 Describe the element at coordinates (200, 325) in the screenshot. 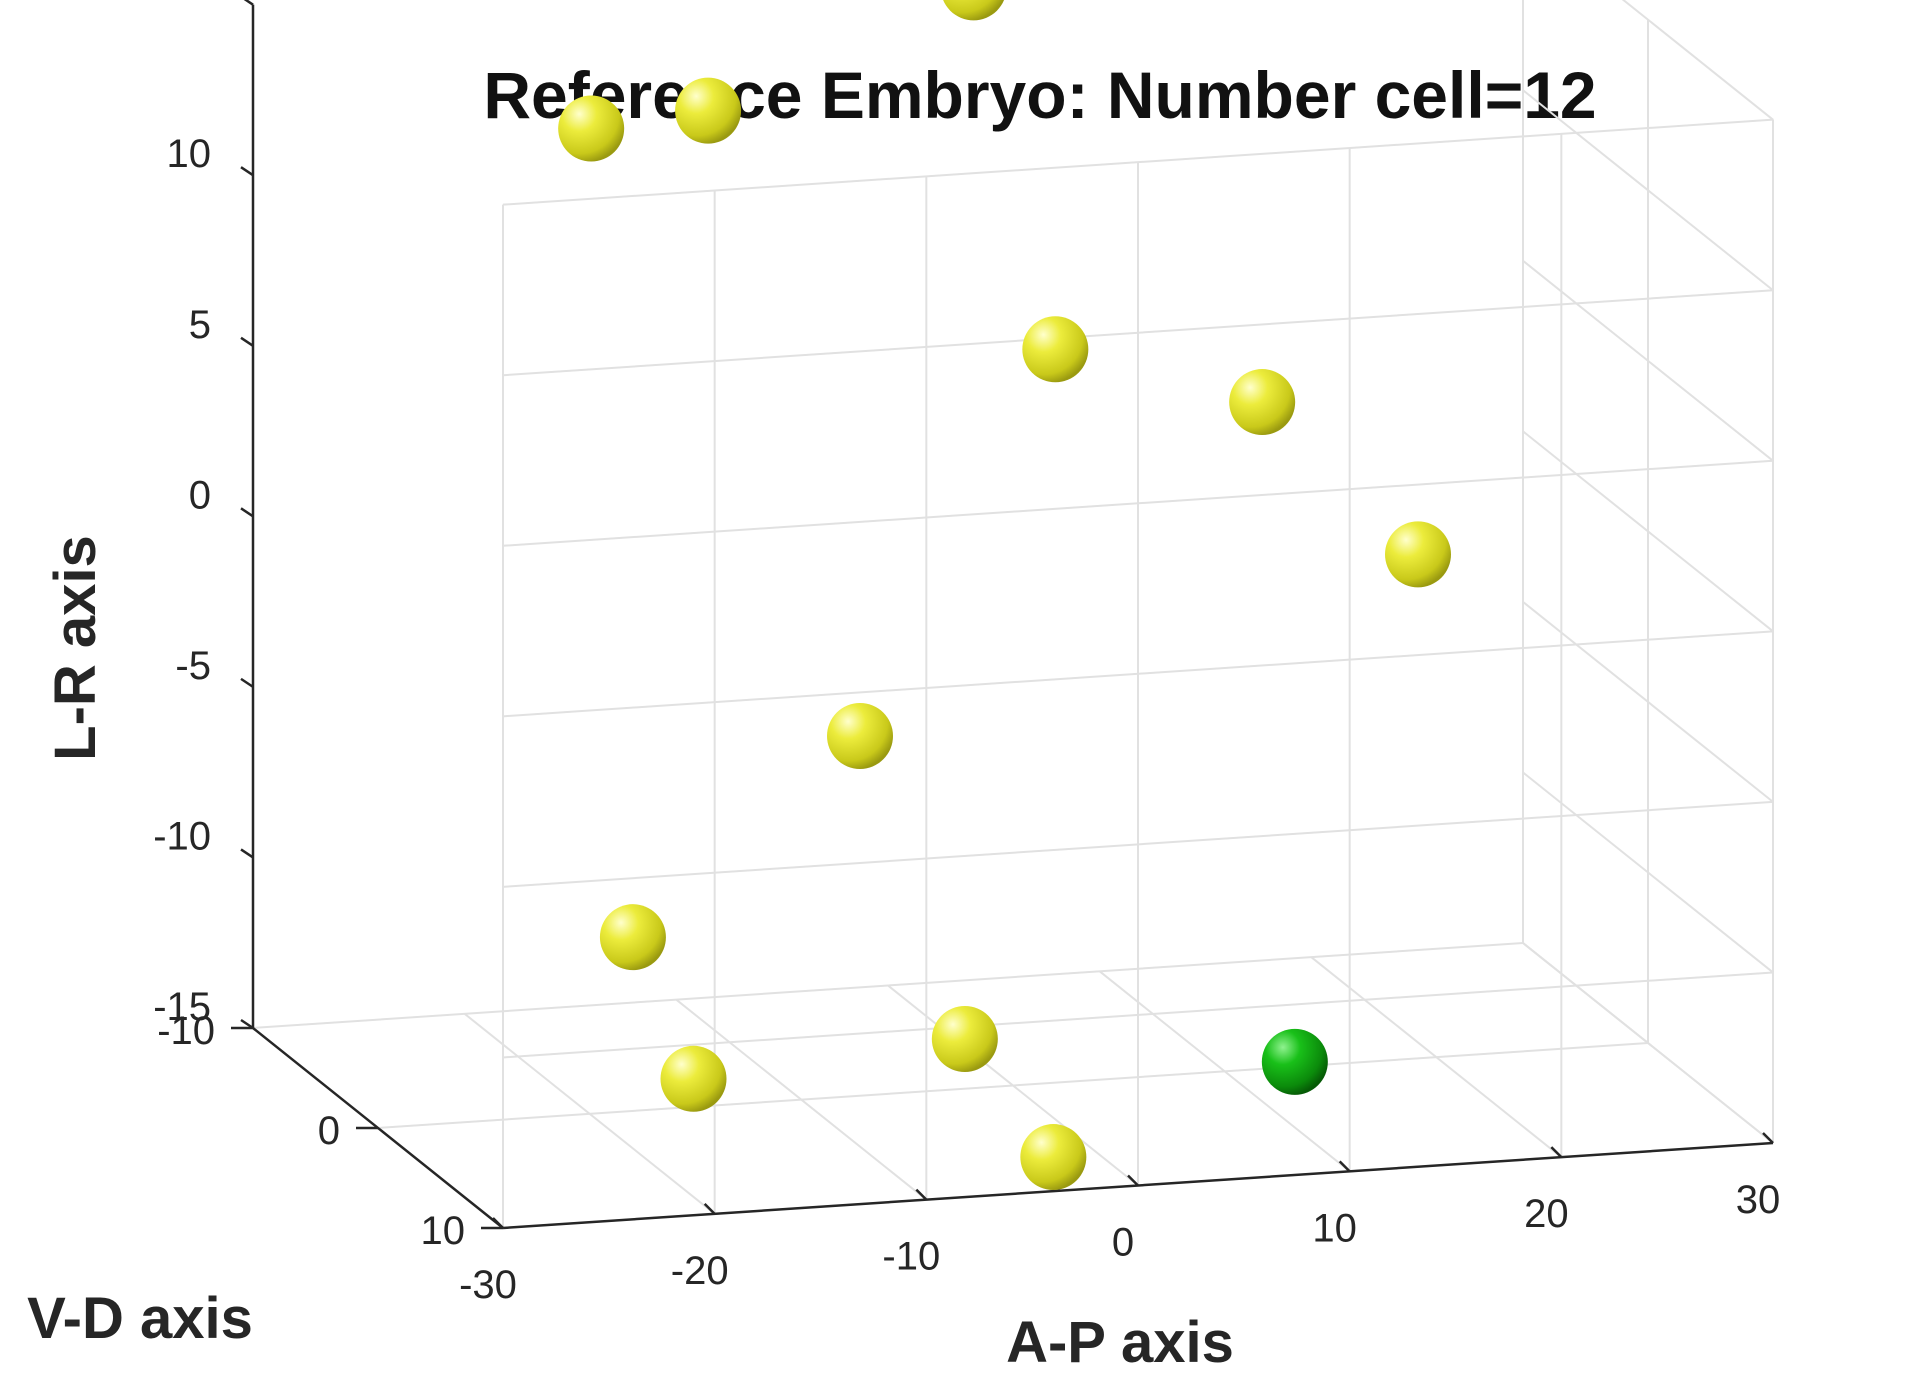

I see `z-tick-label: 5` at that location.